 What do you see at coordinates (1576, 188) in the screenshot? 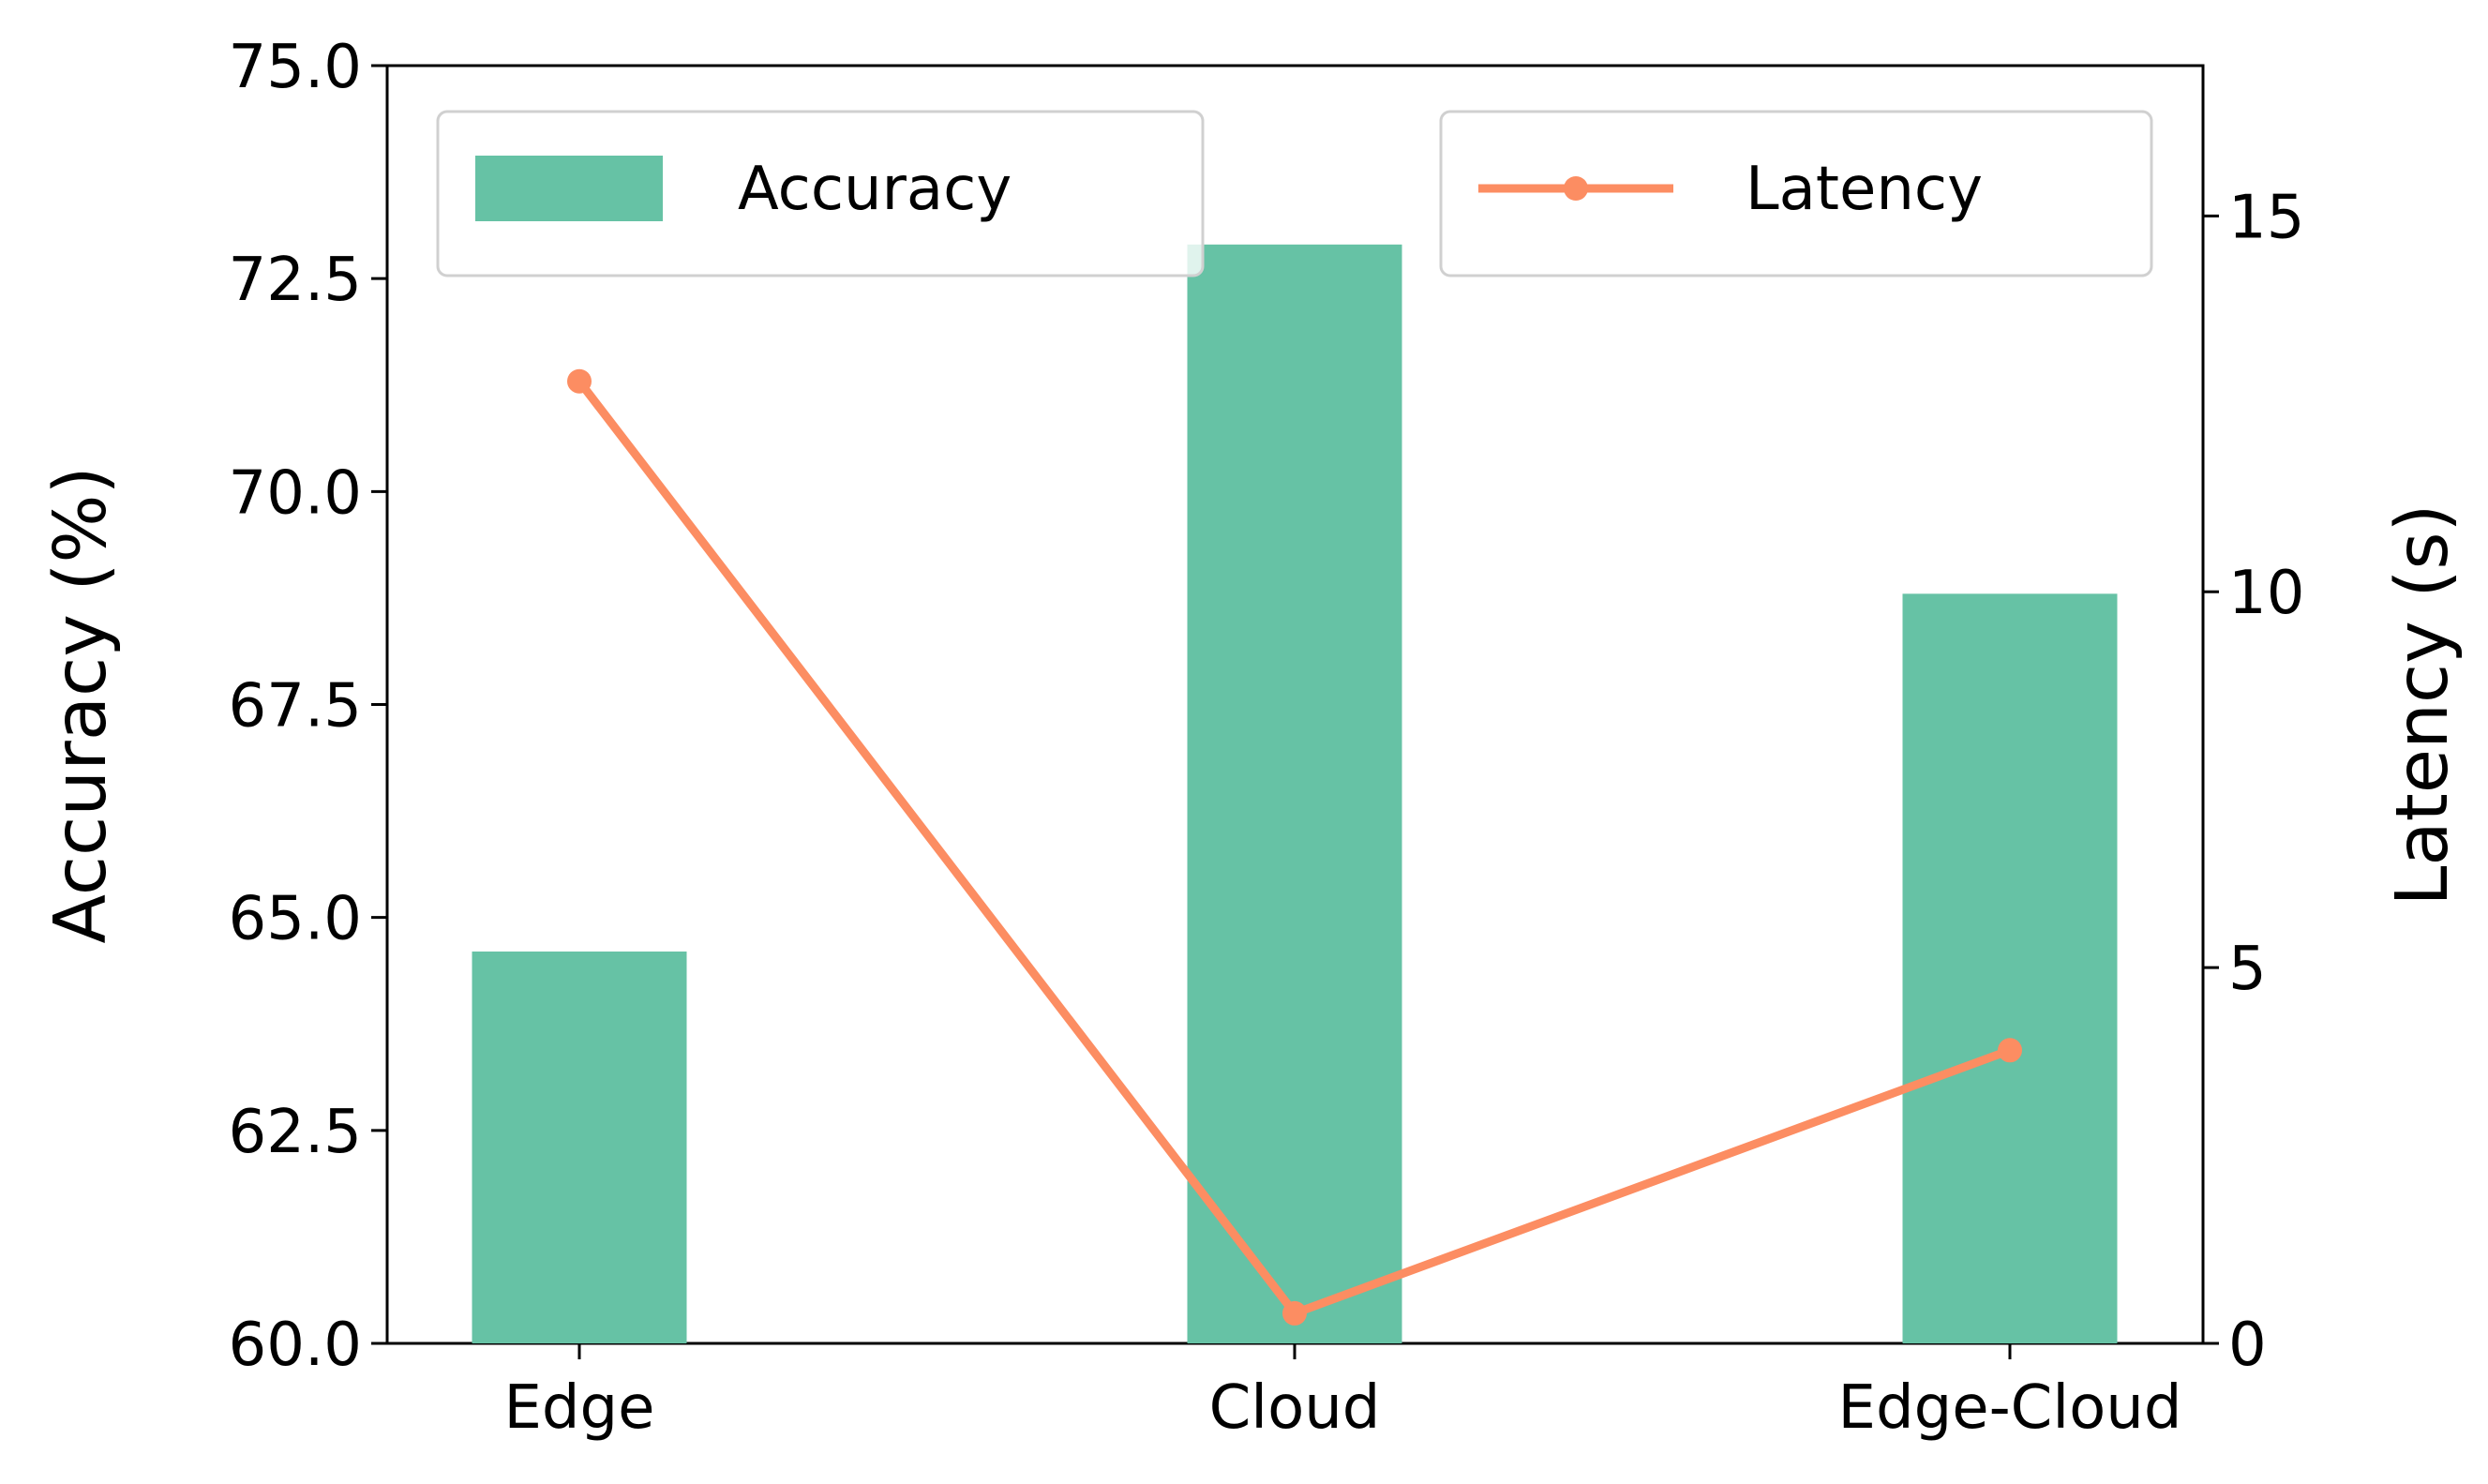
I see `legend-latency-marker-symbol` at bounding box center [1576, 188].